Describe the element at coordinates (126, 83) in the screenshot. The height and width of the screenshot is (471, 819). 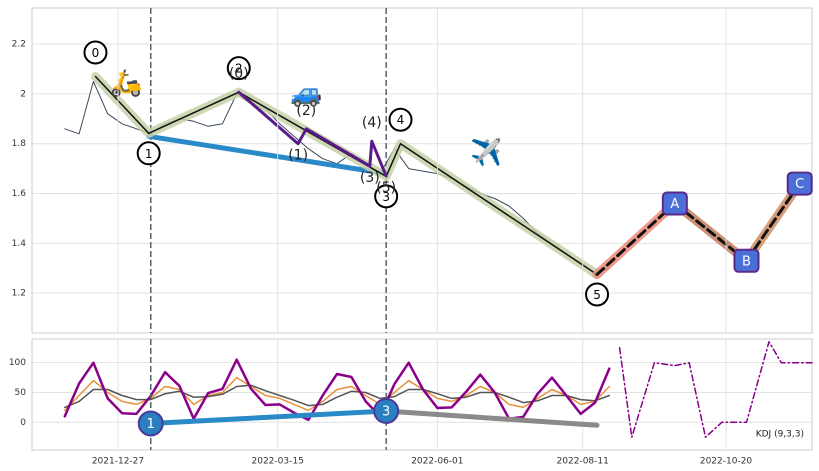
I see `icon: 🛵` at that location.